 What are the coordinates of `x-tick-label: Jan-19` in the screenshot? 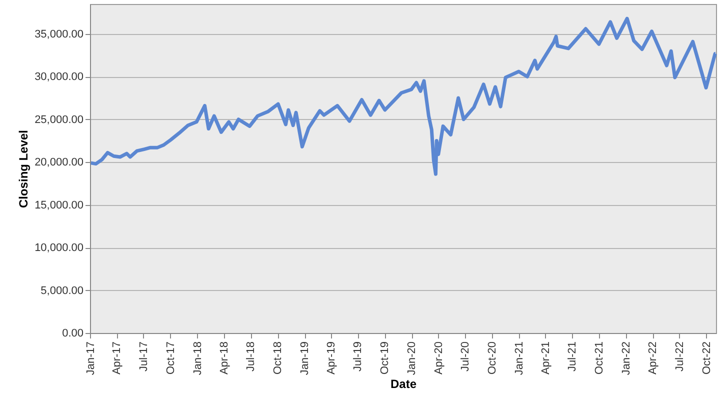 It's located at (305, 359).